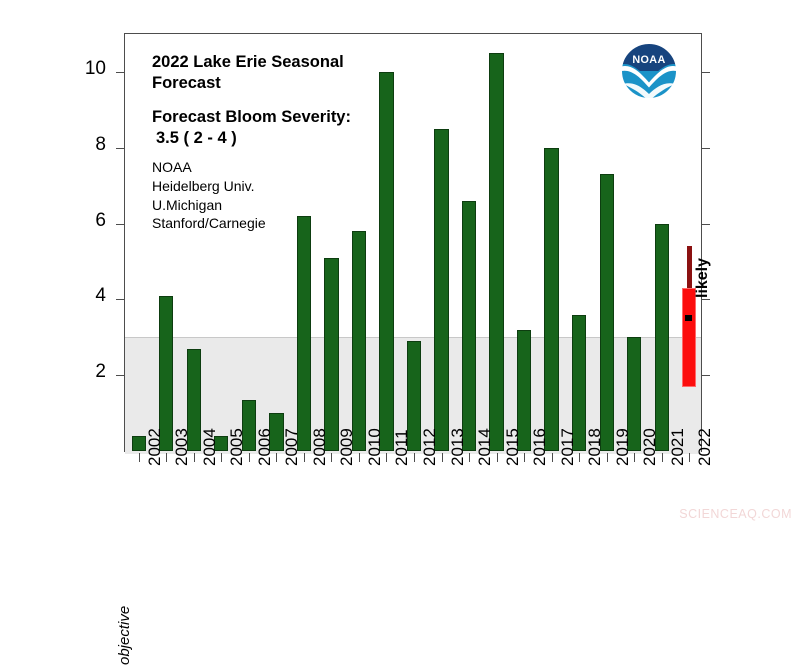  What do you see at coordinates (429, 447) in the screenshot?
I see `x-tick-label-2012: 2012` at bounding box center [429, 447].